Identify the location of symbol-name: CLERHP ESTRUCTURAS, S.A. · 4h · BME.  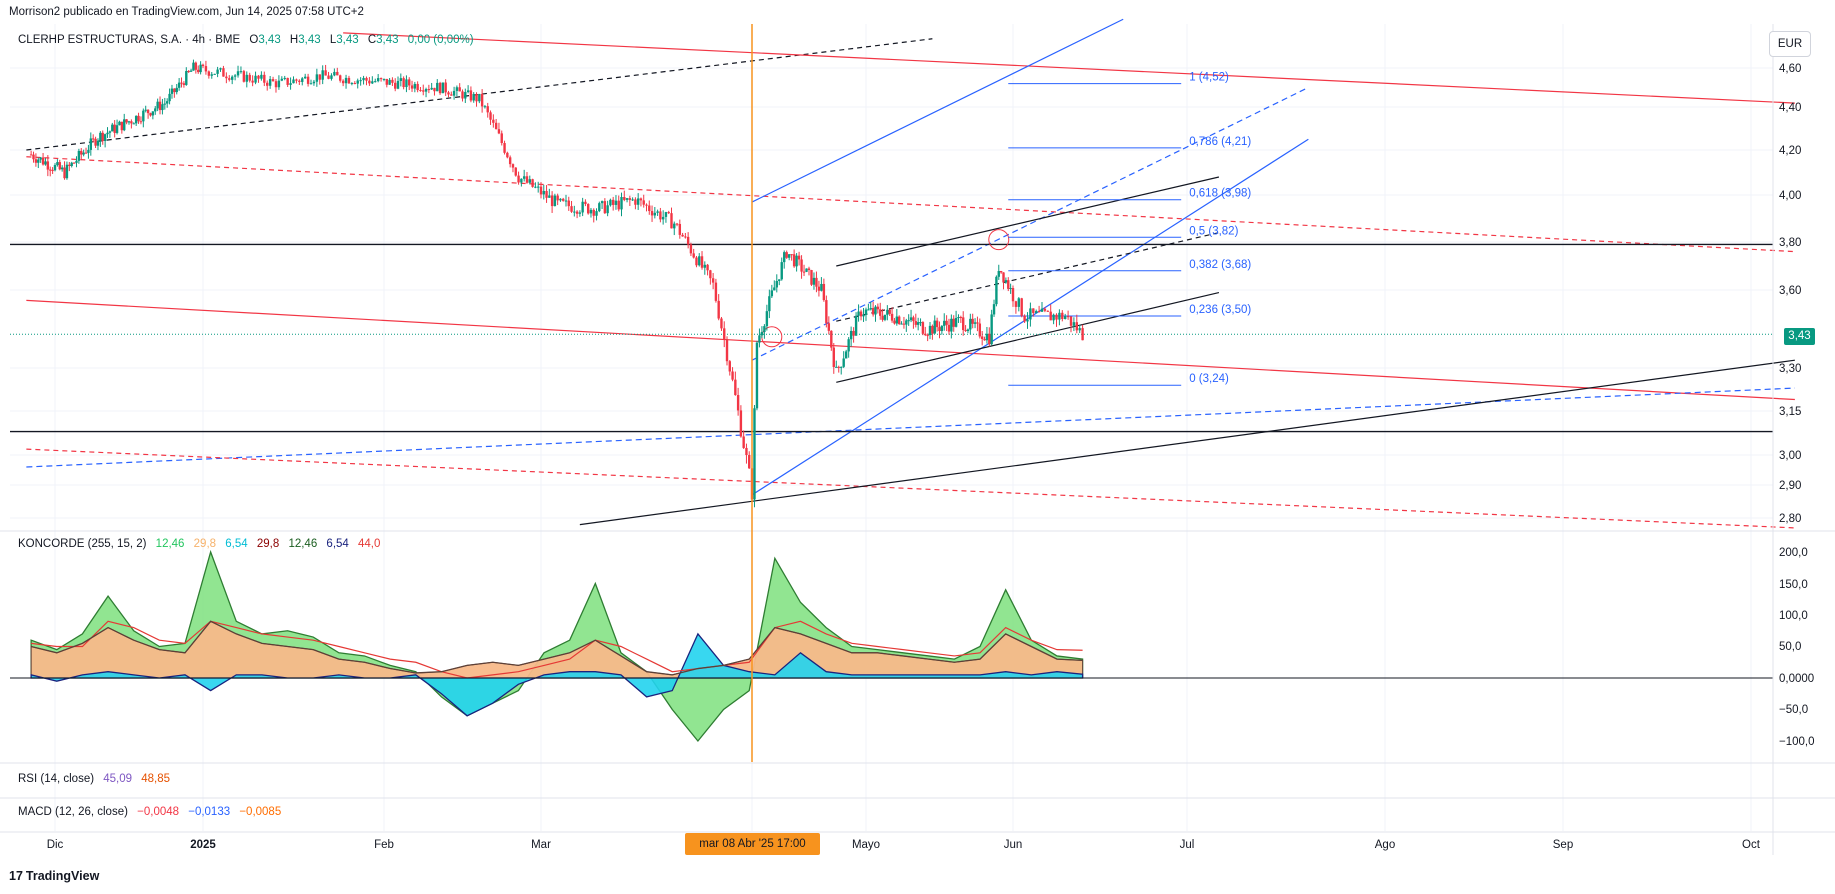
(129, 40).